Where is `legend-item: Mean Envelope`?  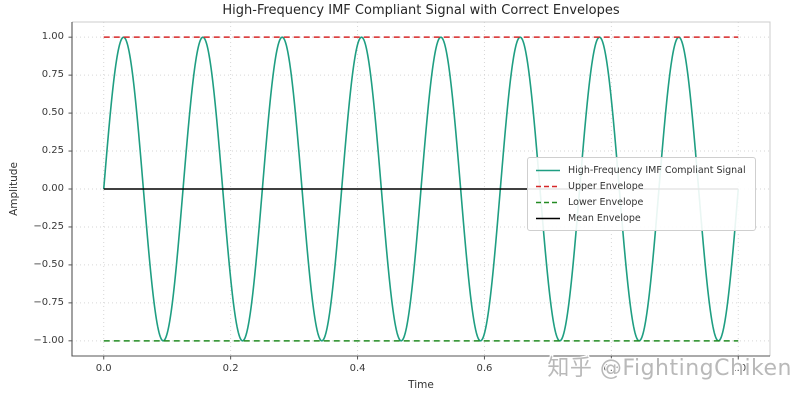
legend-item: Mean Envelope is located at coordinates (640, 218).